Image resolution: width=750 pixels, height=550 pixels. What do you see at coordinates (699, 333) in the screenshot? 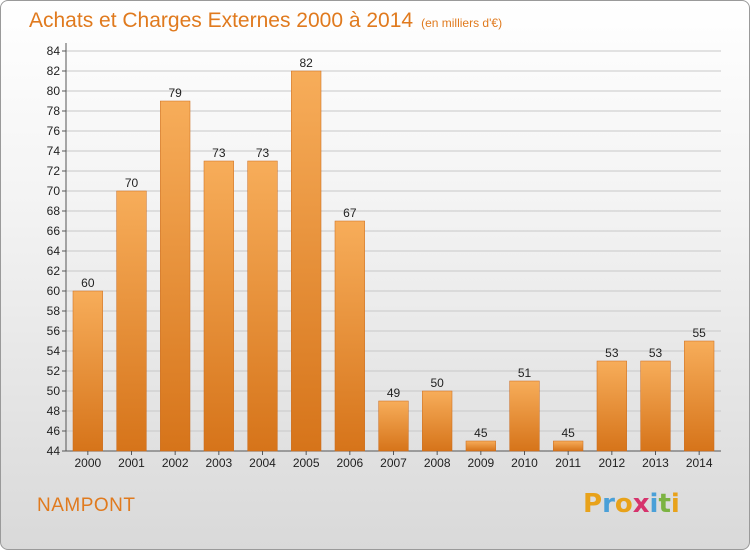
I see `value-label-2014: 55` at bounding box center [699, 333].